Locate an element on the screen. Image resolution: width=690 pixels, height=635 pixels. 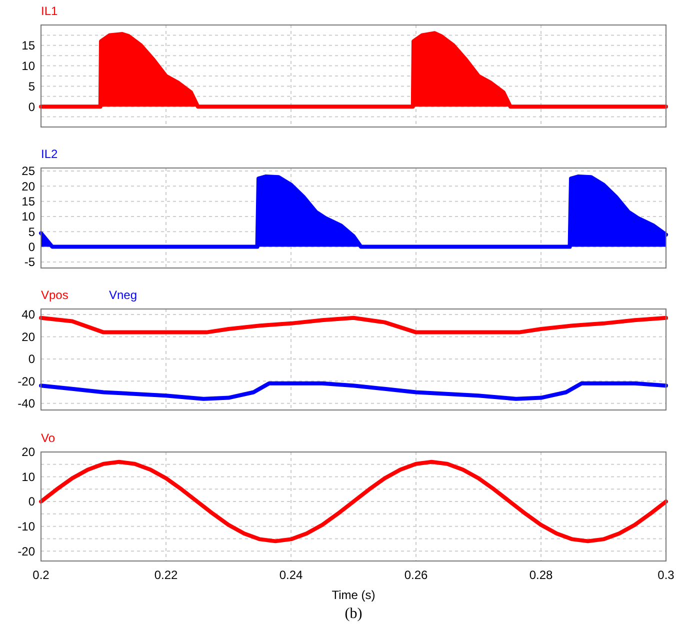
y-tick-label: -40 is located at coordinates (27, 403).